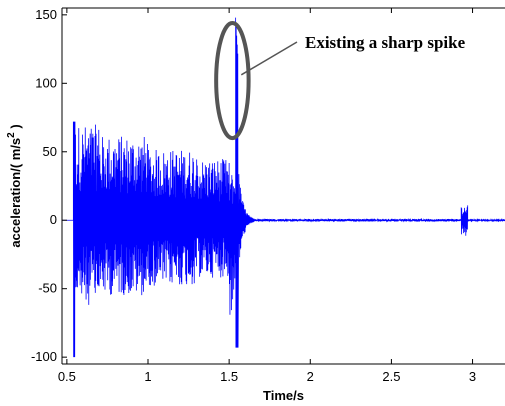 This screenshot has width=505, height=406. What do you see at coordinates (47, 288) in the screenshot?
I see `y-tick-label: -50` at bounding box center [47, 288].